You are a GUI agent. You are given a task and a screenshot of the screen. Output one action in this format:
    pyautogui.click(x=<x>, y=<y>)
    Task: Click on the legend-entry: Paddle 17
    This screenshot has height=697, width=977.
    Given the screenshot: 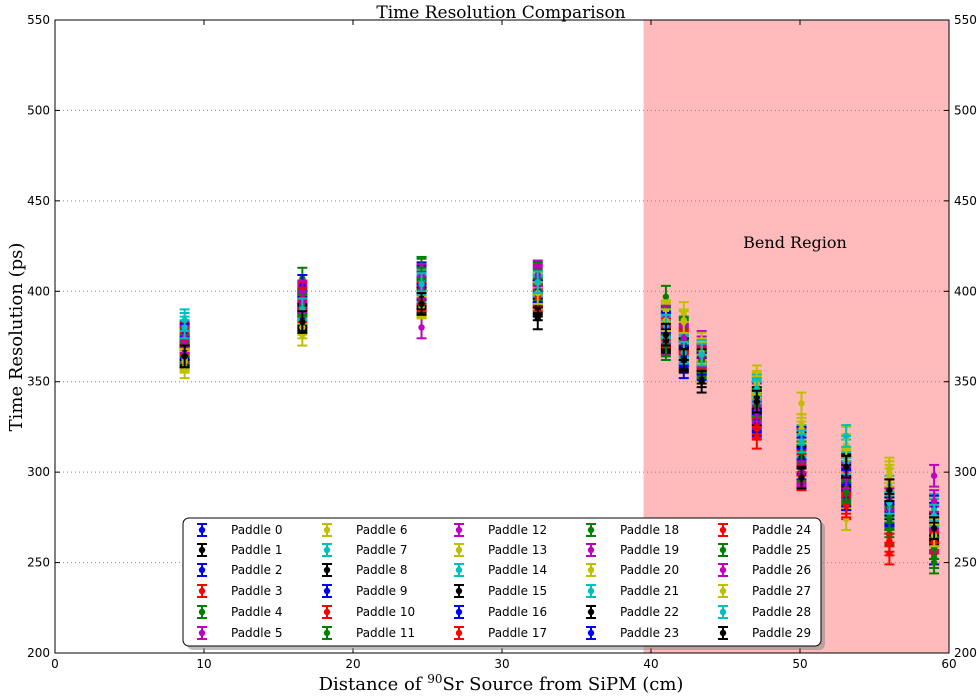 What is the action you would take?
    pyautogui.click(x=500, y=633)
    